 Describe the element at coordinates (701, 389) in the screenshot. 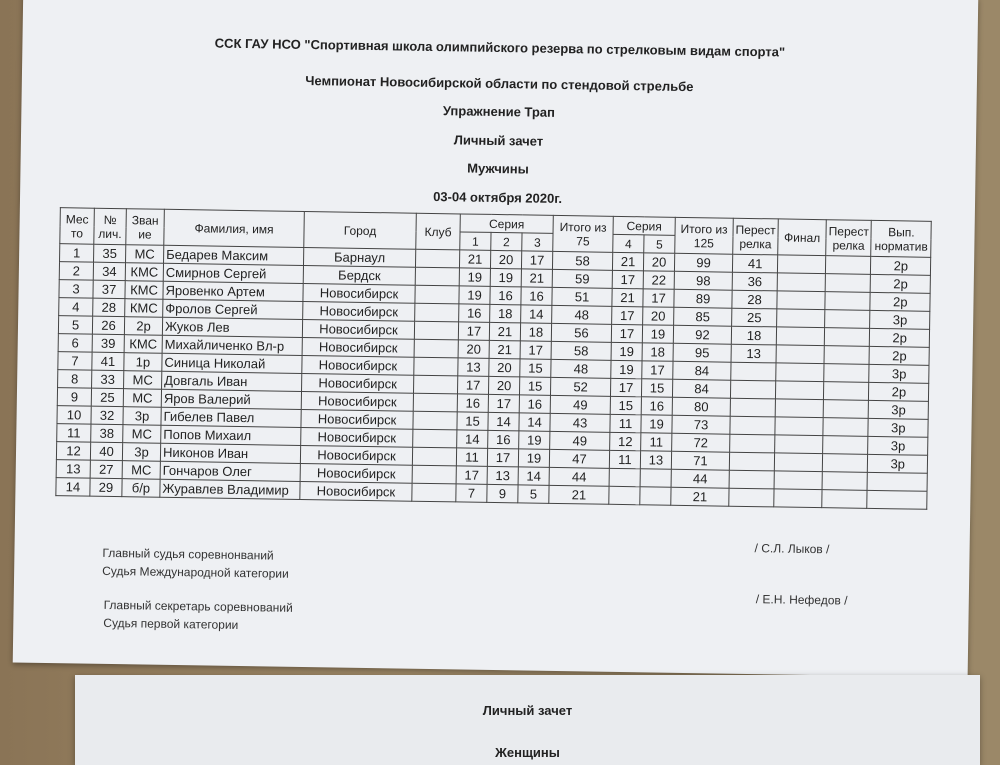

I see `cell: 84` at that location.